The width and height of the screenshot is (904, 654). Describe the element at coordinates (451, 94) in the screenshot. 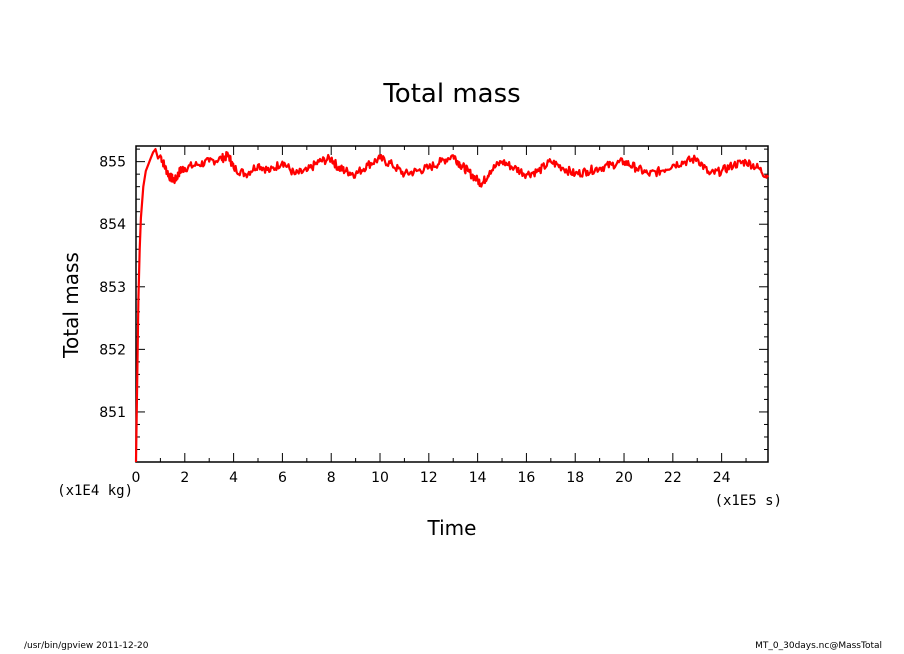

I see `chart-title: Total mass` at that location.